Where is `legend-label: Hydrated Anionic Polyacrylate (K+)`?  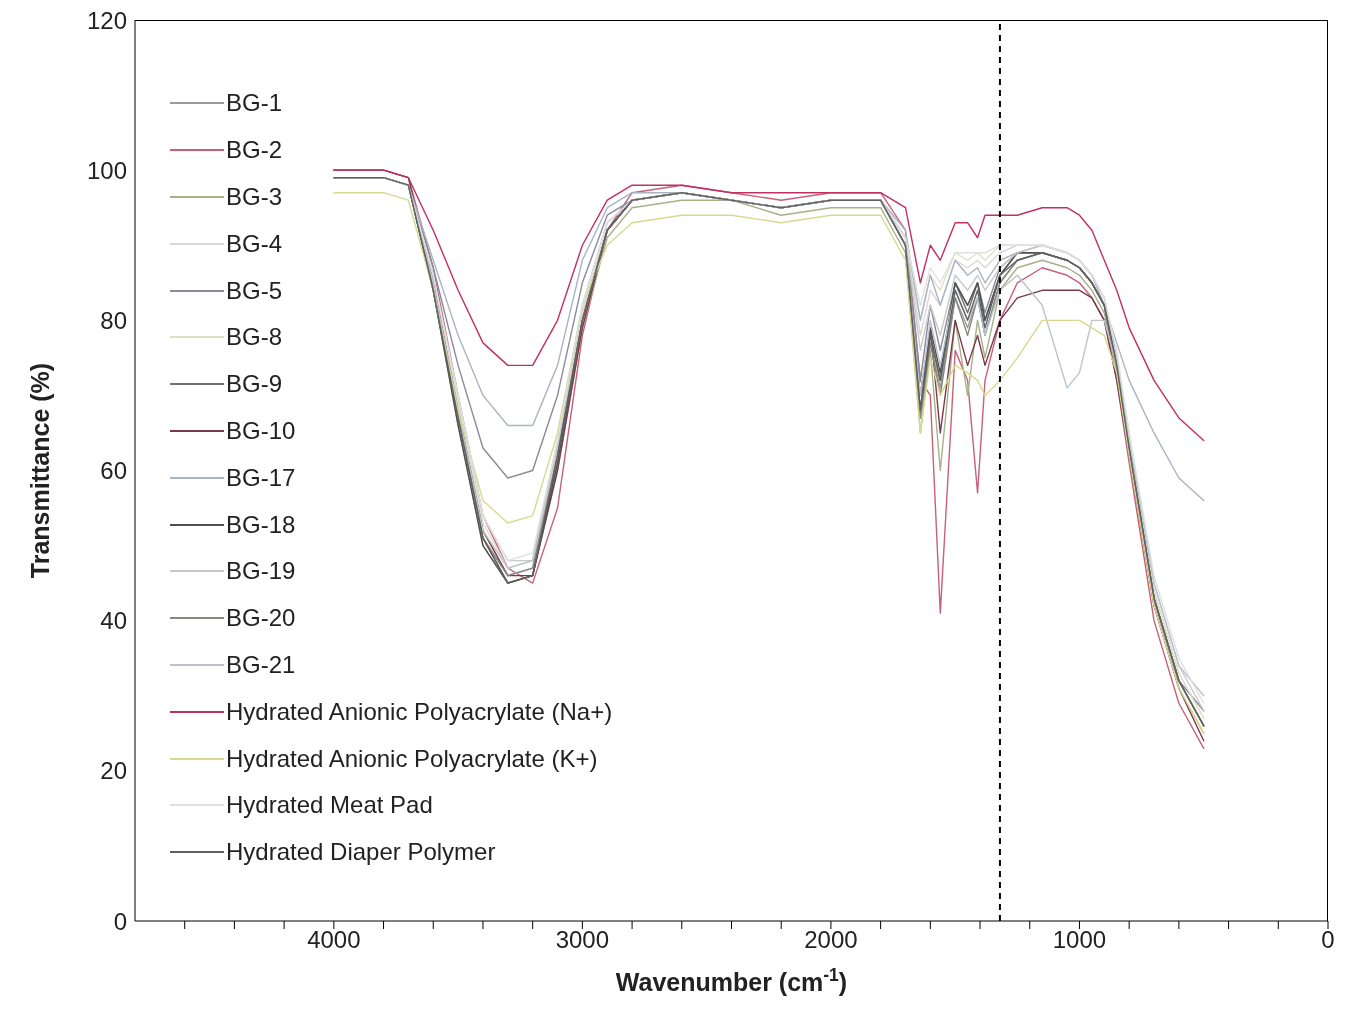
legend-label: Hydrated Anionic Polyacrylate (K+) is located at coordinates (412, 758).